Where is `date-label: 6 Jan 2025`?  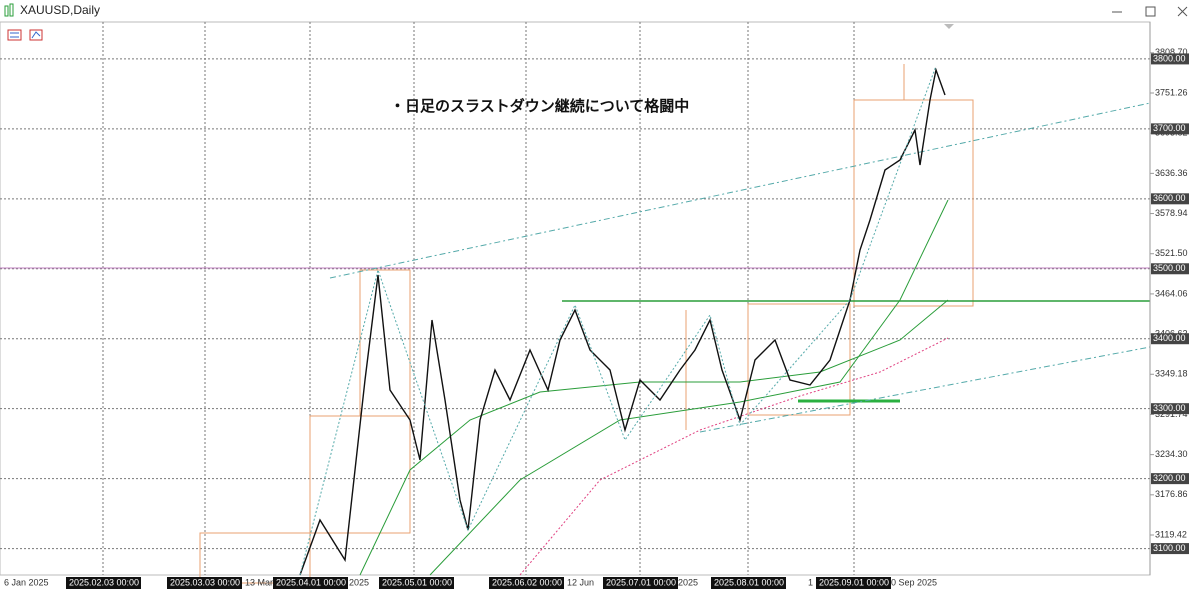 date-label: 6 Jan 2025 is located at coordinates (26, 582).